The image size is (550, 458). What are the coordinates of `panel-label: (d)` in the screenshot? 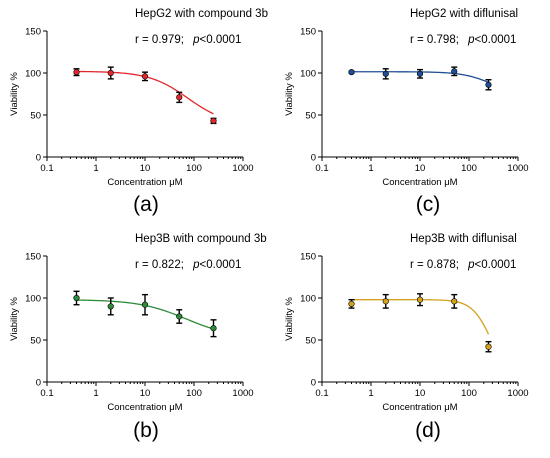 It's located at (428, 430).